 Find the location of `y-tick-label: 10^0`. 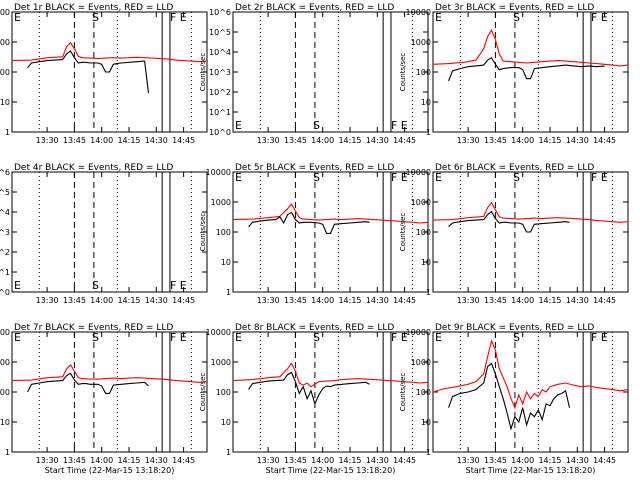

y-tick-label: 10^0 is located at coordinates (5, 292).